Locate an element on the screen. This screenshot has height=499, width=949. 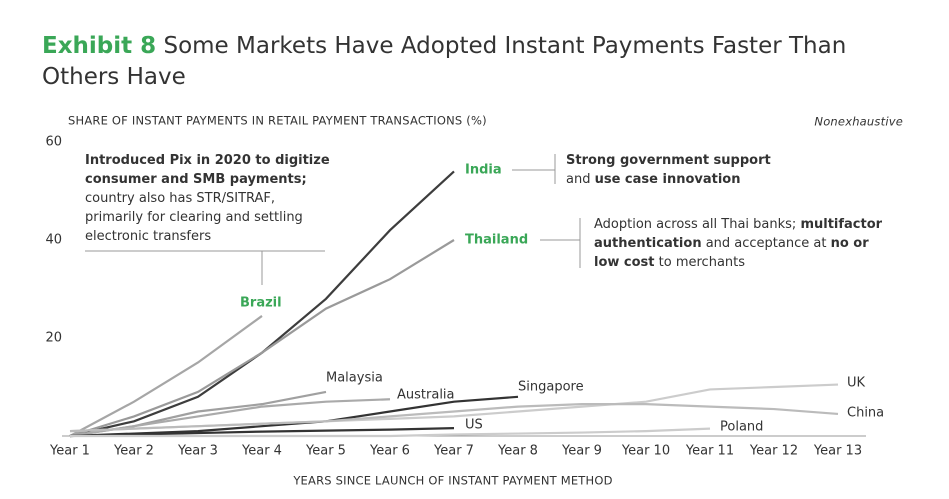
annotation-line: country also has STR/SITRAF, is located at coordinates (180, 198).